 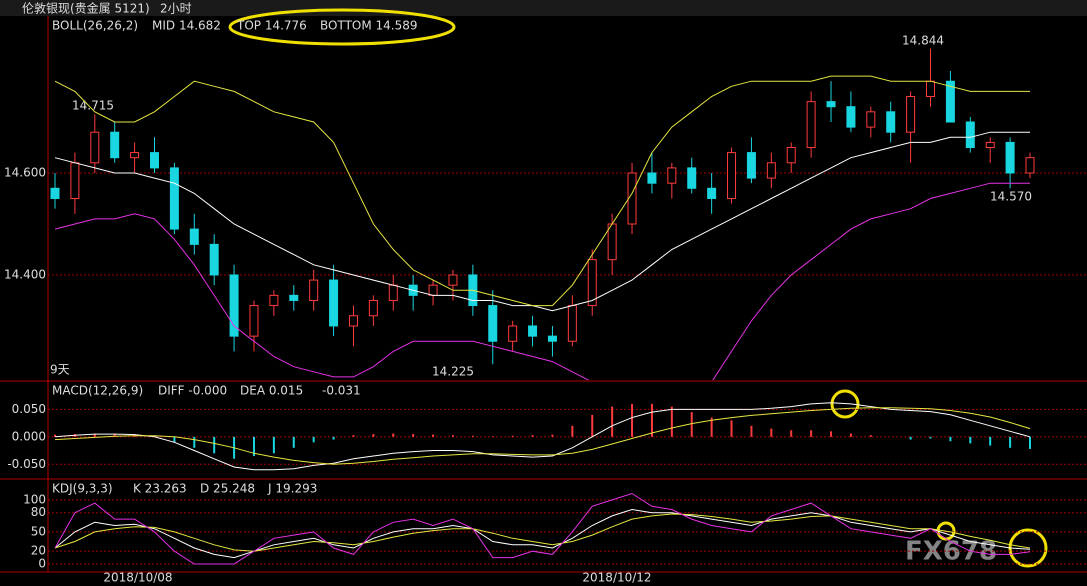 What do you see at coordinates (137, 578) in the screenshot?
I see `x-label: 2018/10/08` at bounding box center [137, 578].